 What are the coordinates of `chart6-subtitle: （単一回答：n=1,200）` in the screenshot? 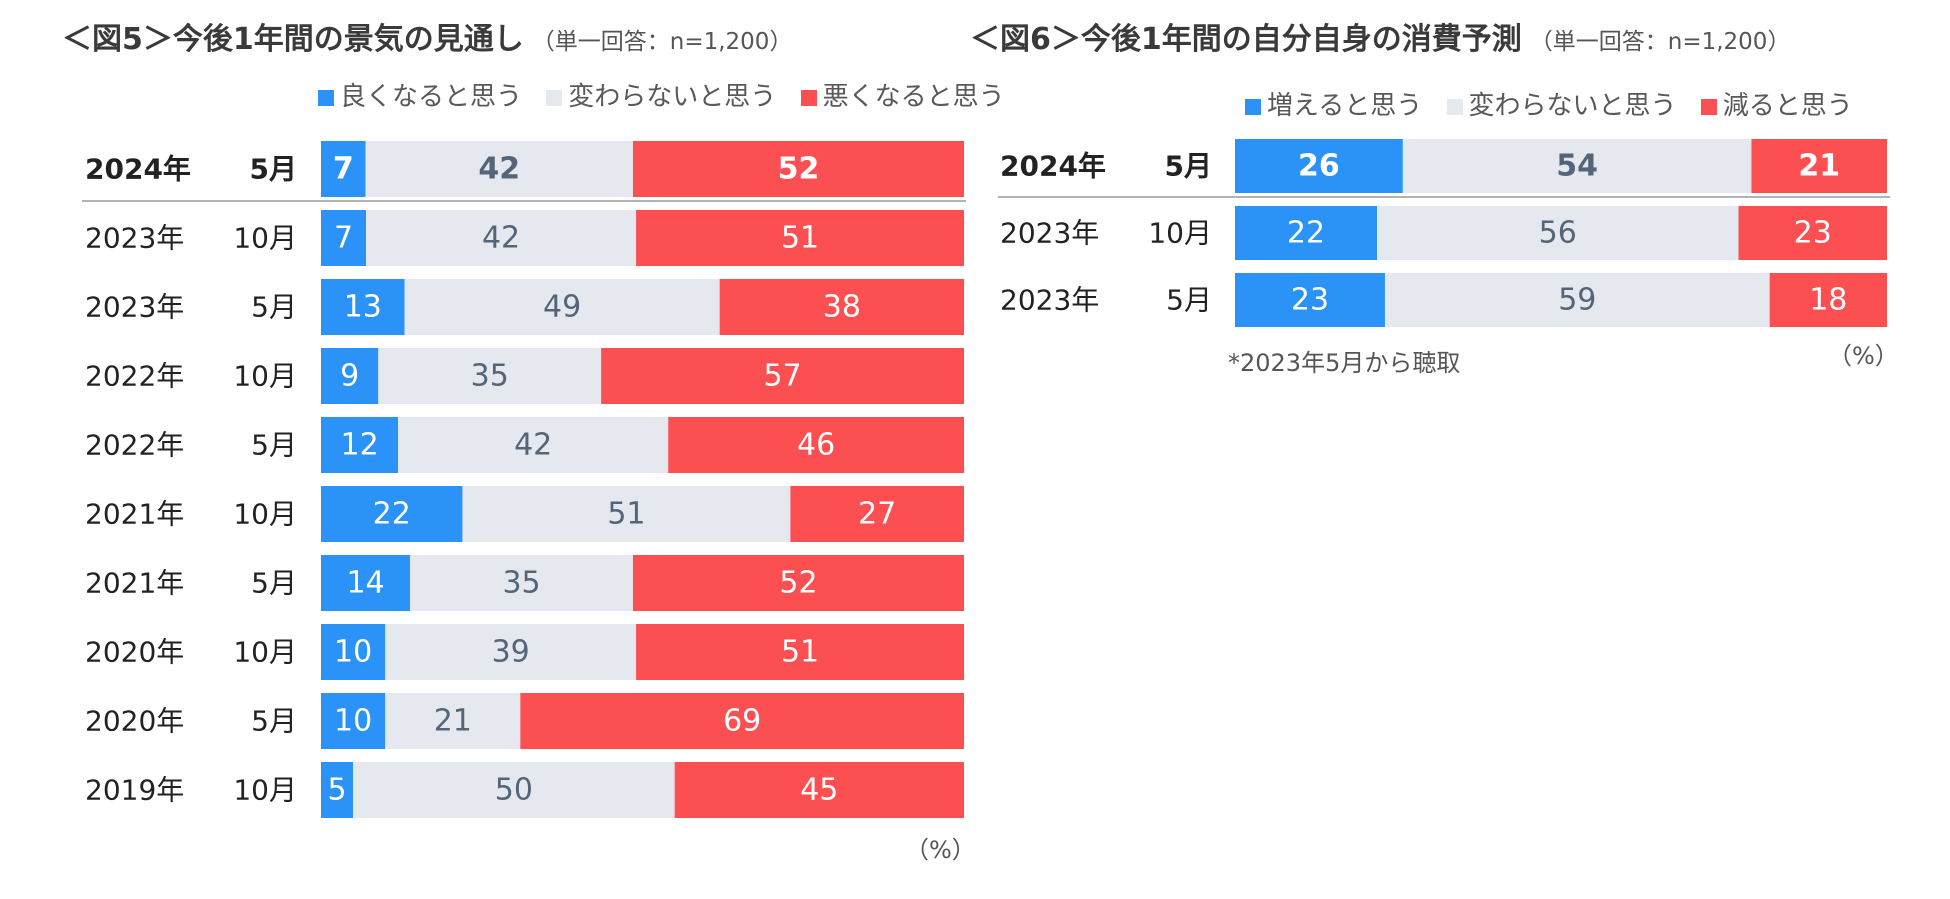 It's located at (1660, 42).